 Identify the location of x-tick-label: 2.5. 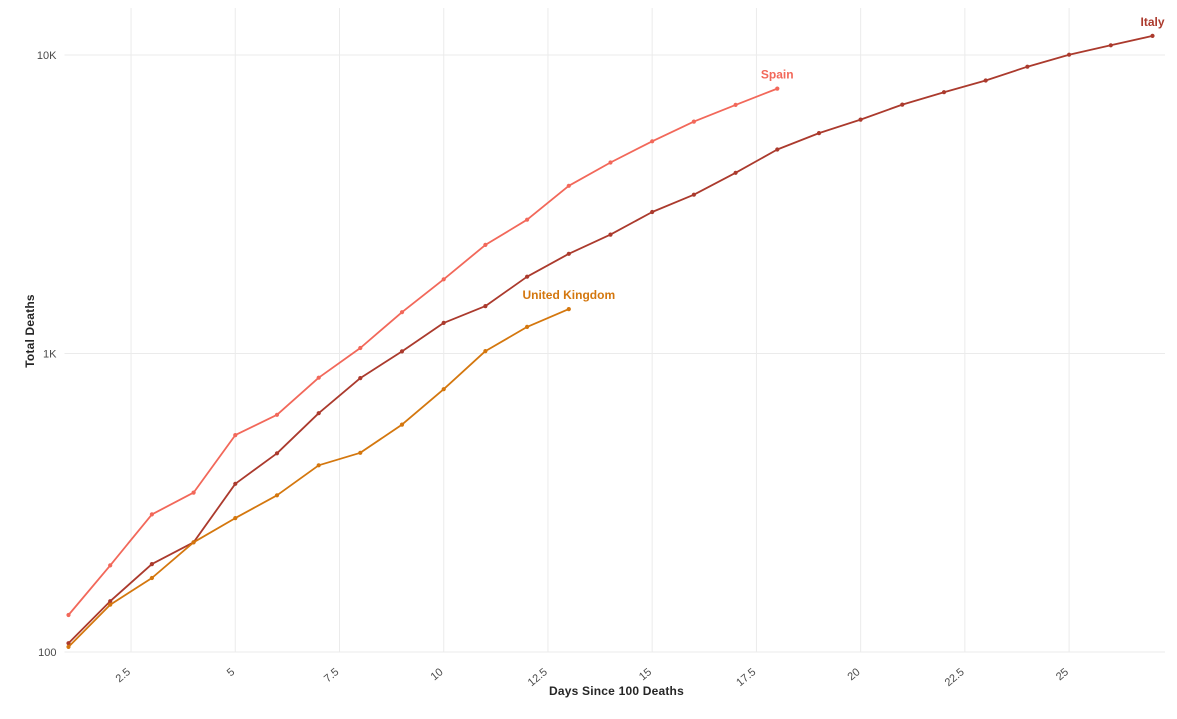
(123, 675).